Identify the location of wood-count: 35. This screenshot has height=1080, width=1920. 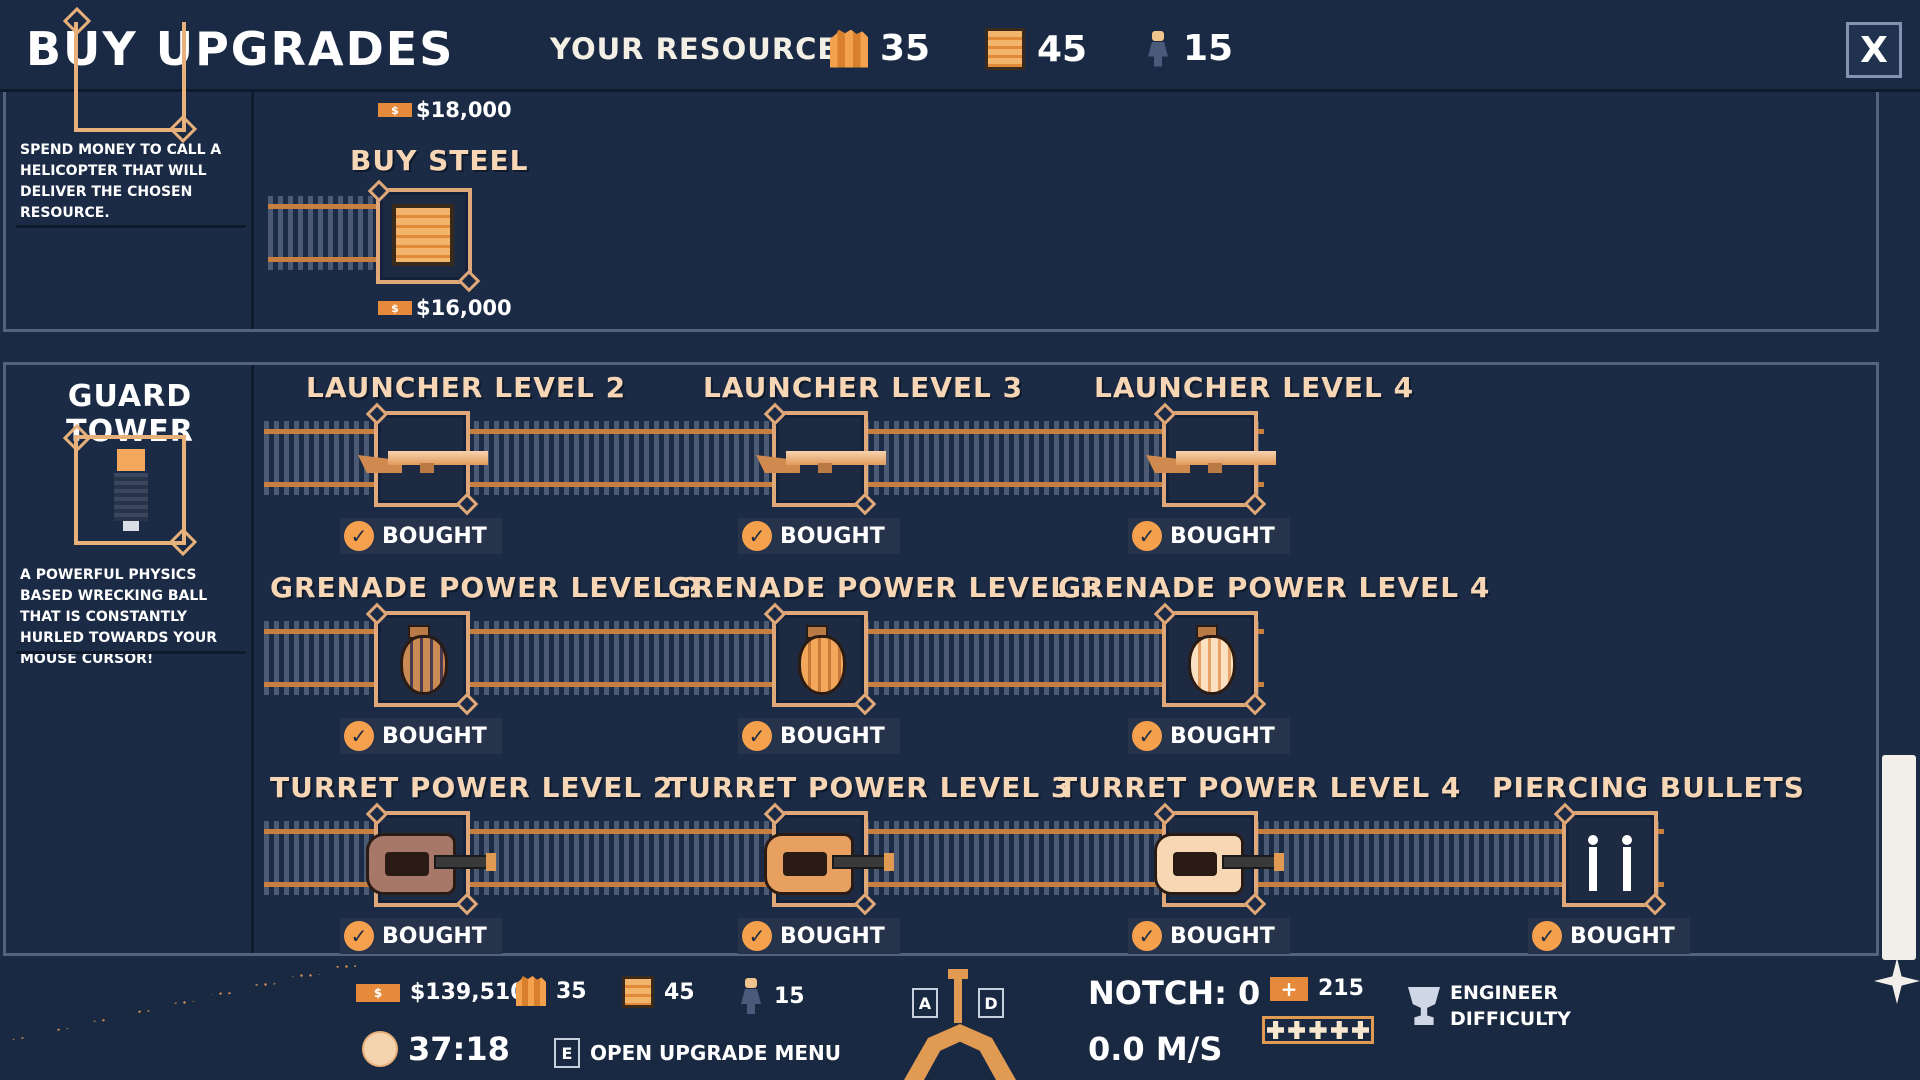
(905, 48).